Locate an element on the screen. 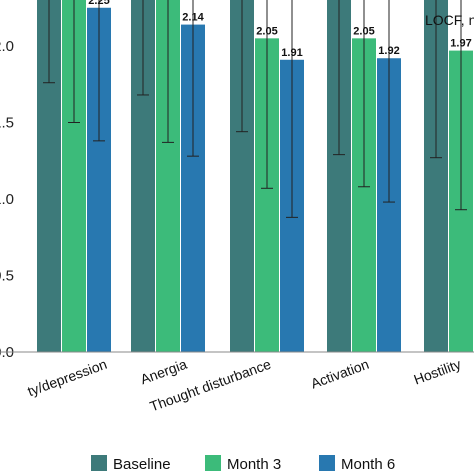 The image size is (474, 474). y-tick-label: 1.0 is located at coordinates (7, 199).